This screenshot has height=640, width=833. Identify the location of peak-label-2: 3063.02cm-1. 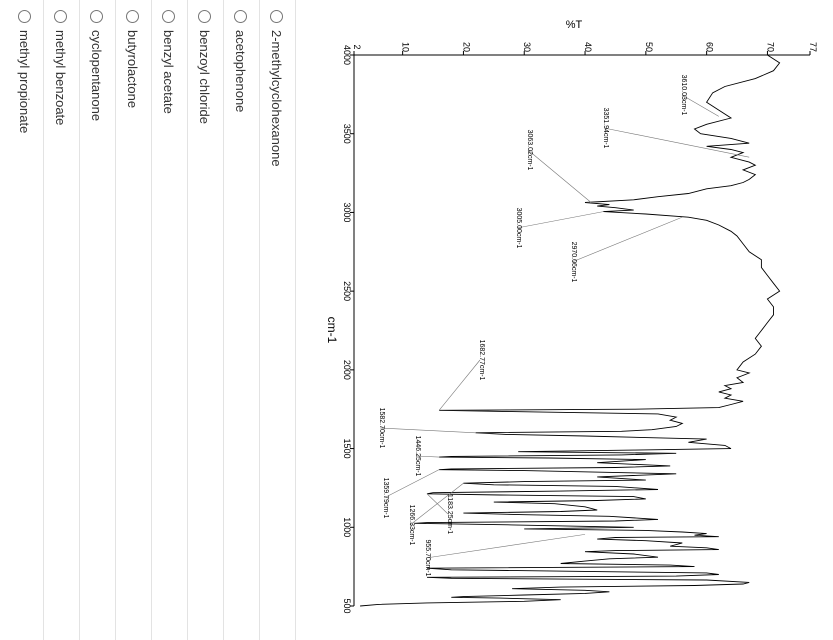
(529, 150).